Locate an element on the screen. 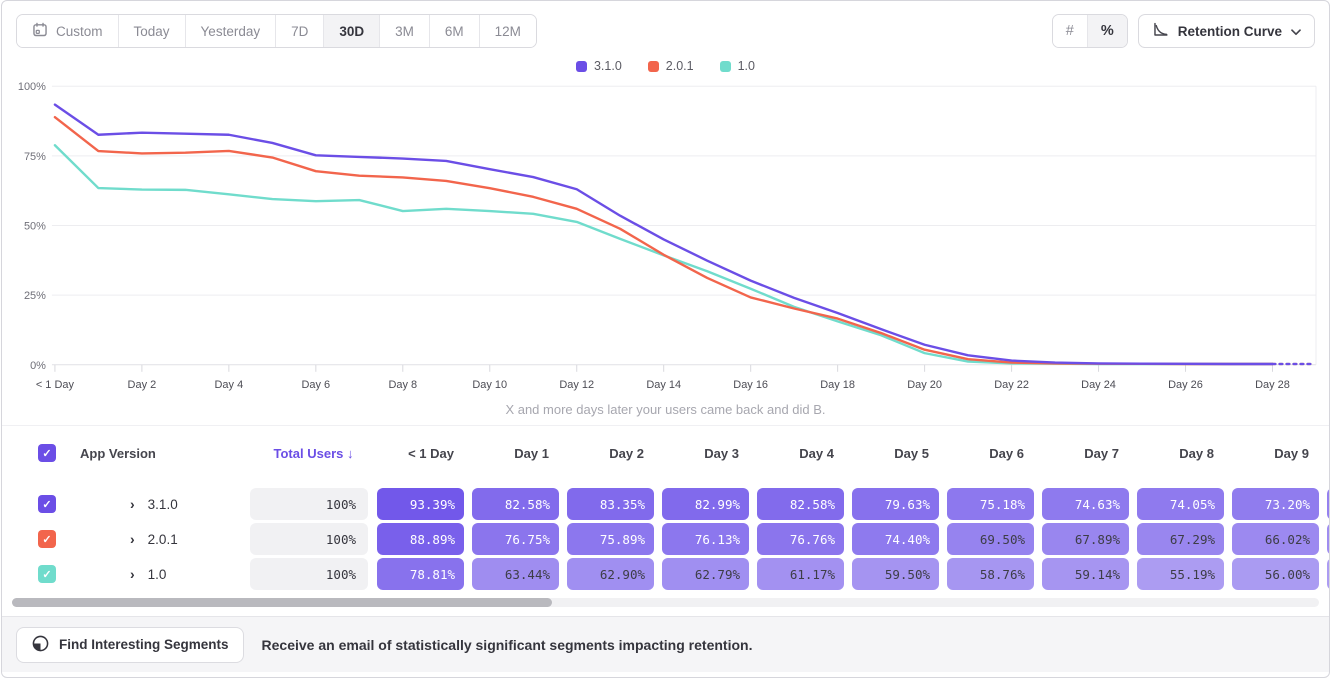 The height and width of the screenshot is (680, 1331). retention-cell-day-3: 76.13% is located at coordinates (705, 539).